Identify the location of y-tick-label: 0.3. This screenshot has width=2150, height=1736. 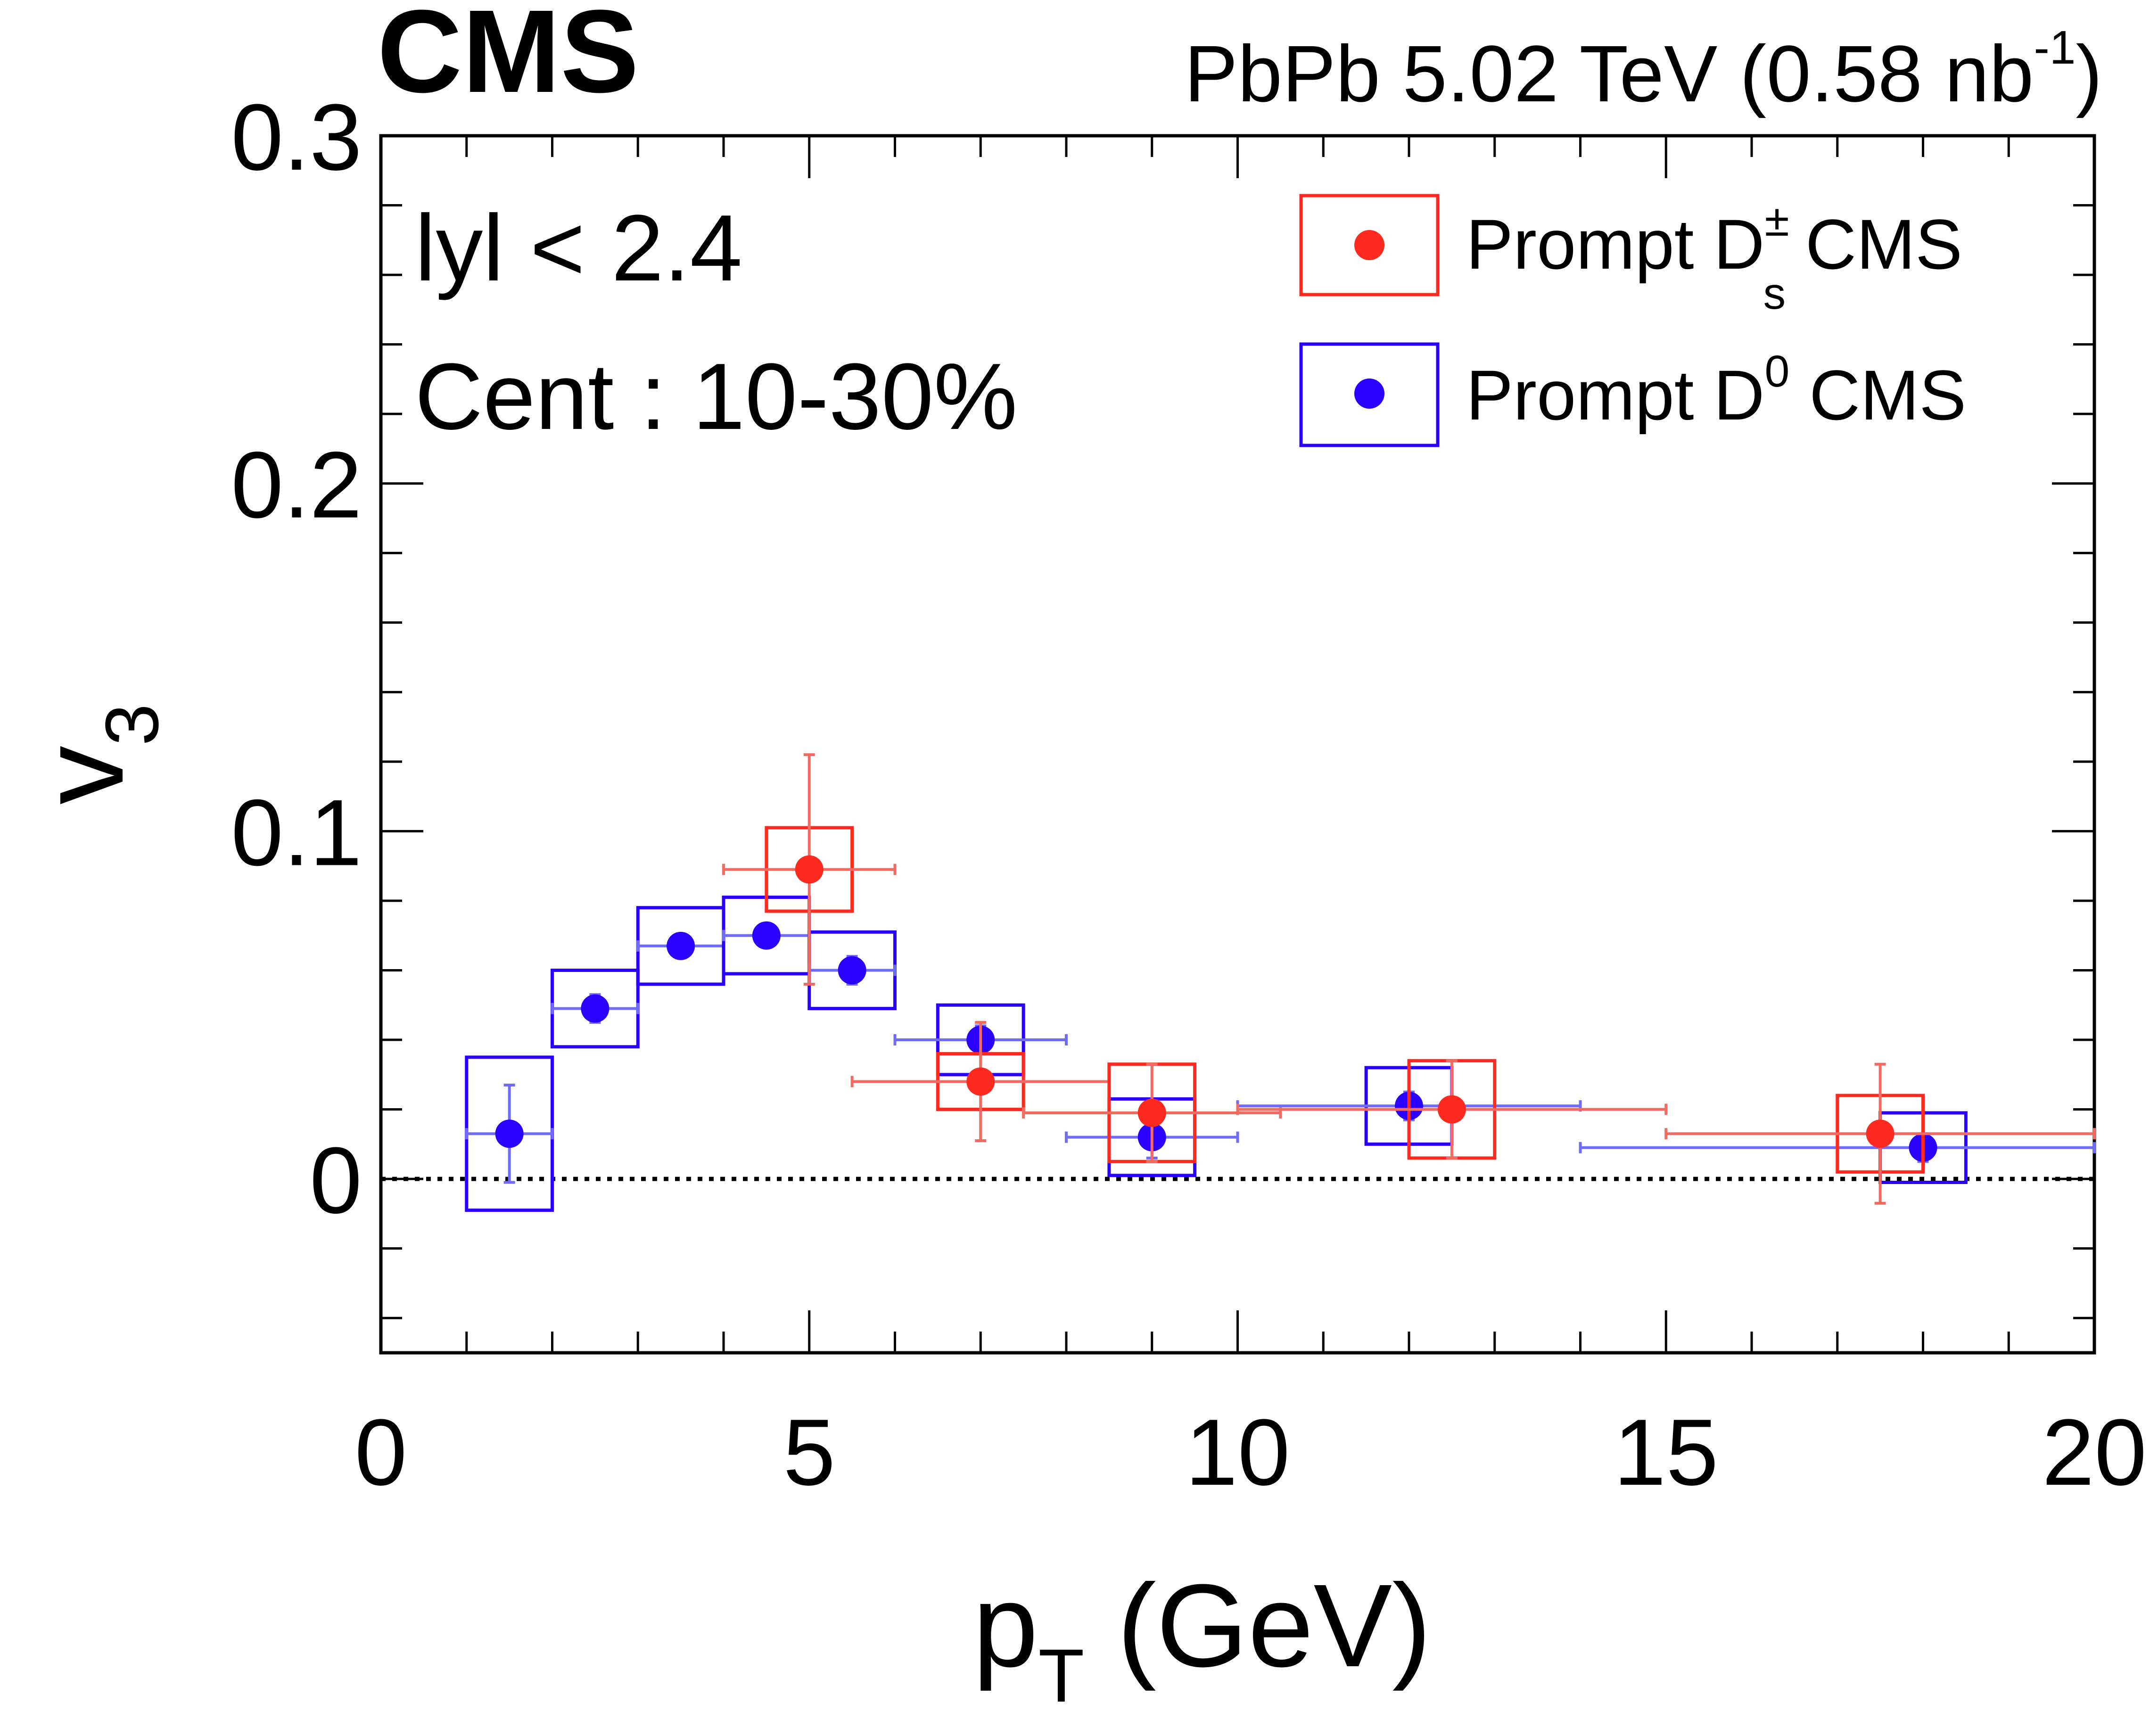
(296, 137).